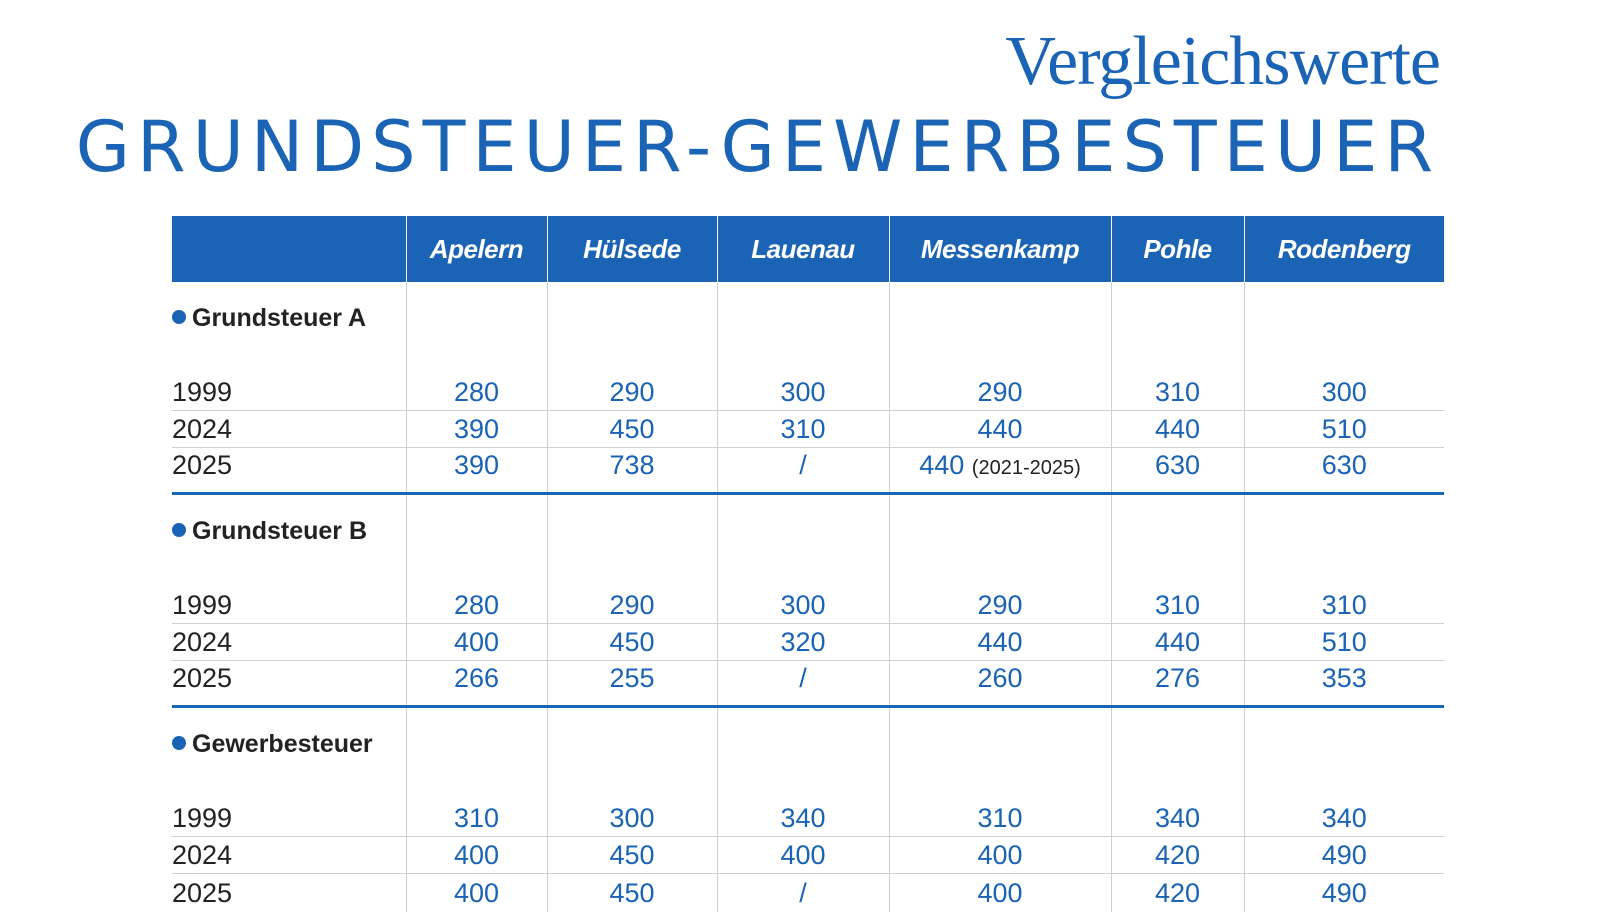  Describe the element at coordinates (803, 249) in the screenshot. I see `column-header: Lauenau` at that location.